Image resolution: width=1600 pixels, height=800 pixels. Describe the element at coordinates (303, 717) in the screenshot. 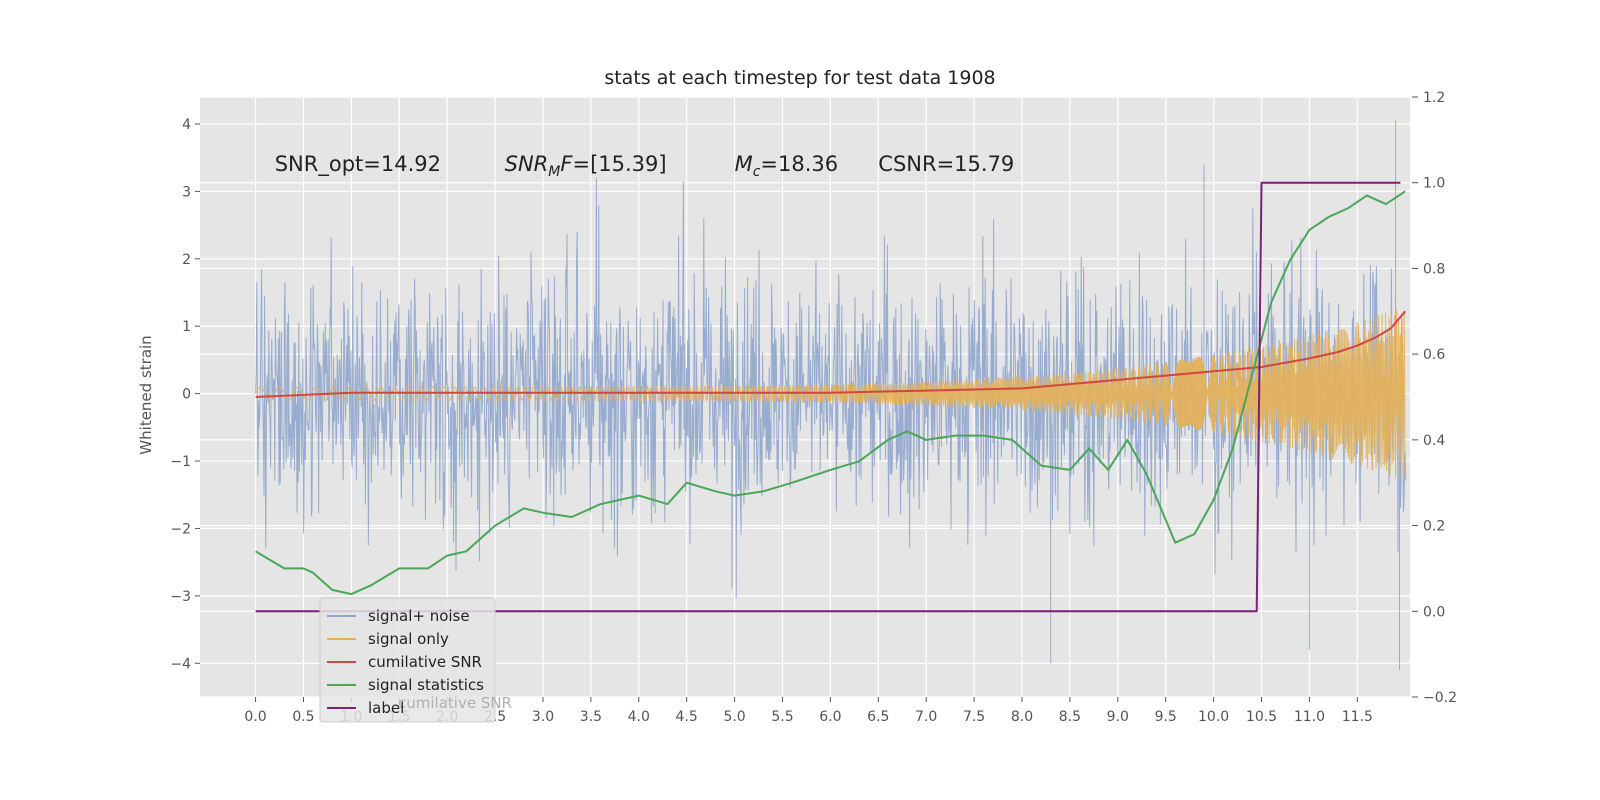

I see `x-tick-label: 0.5` at that location.